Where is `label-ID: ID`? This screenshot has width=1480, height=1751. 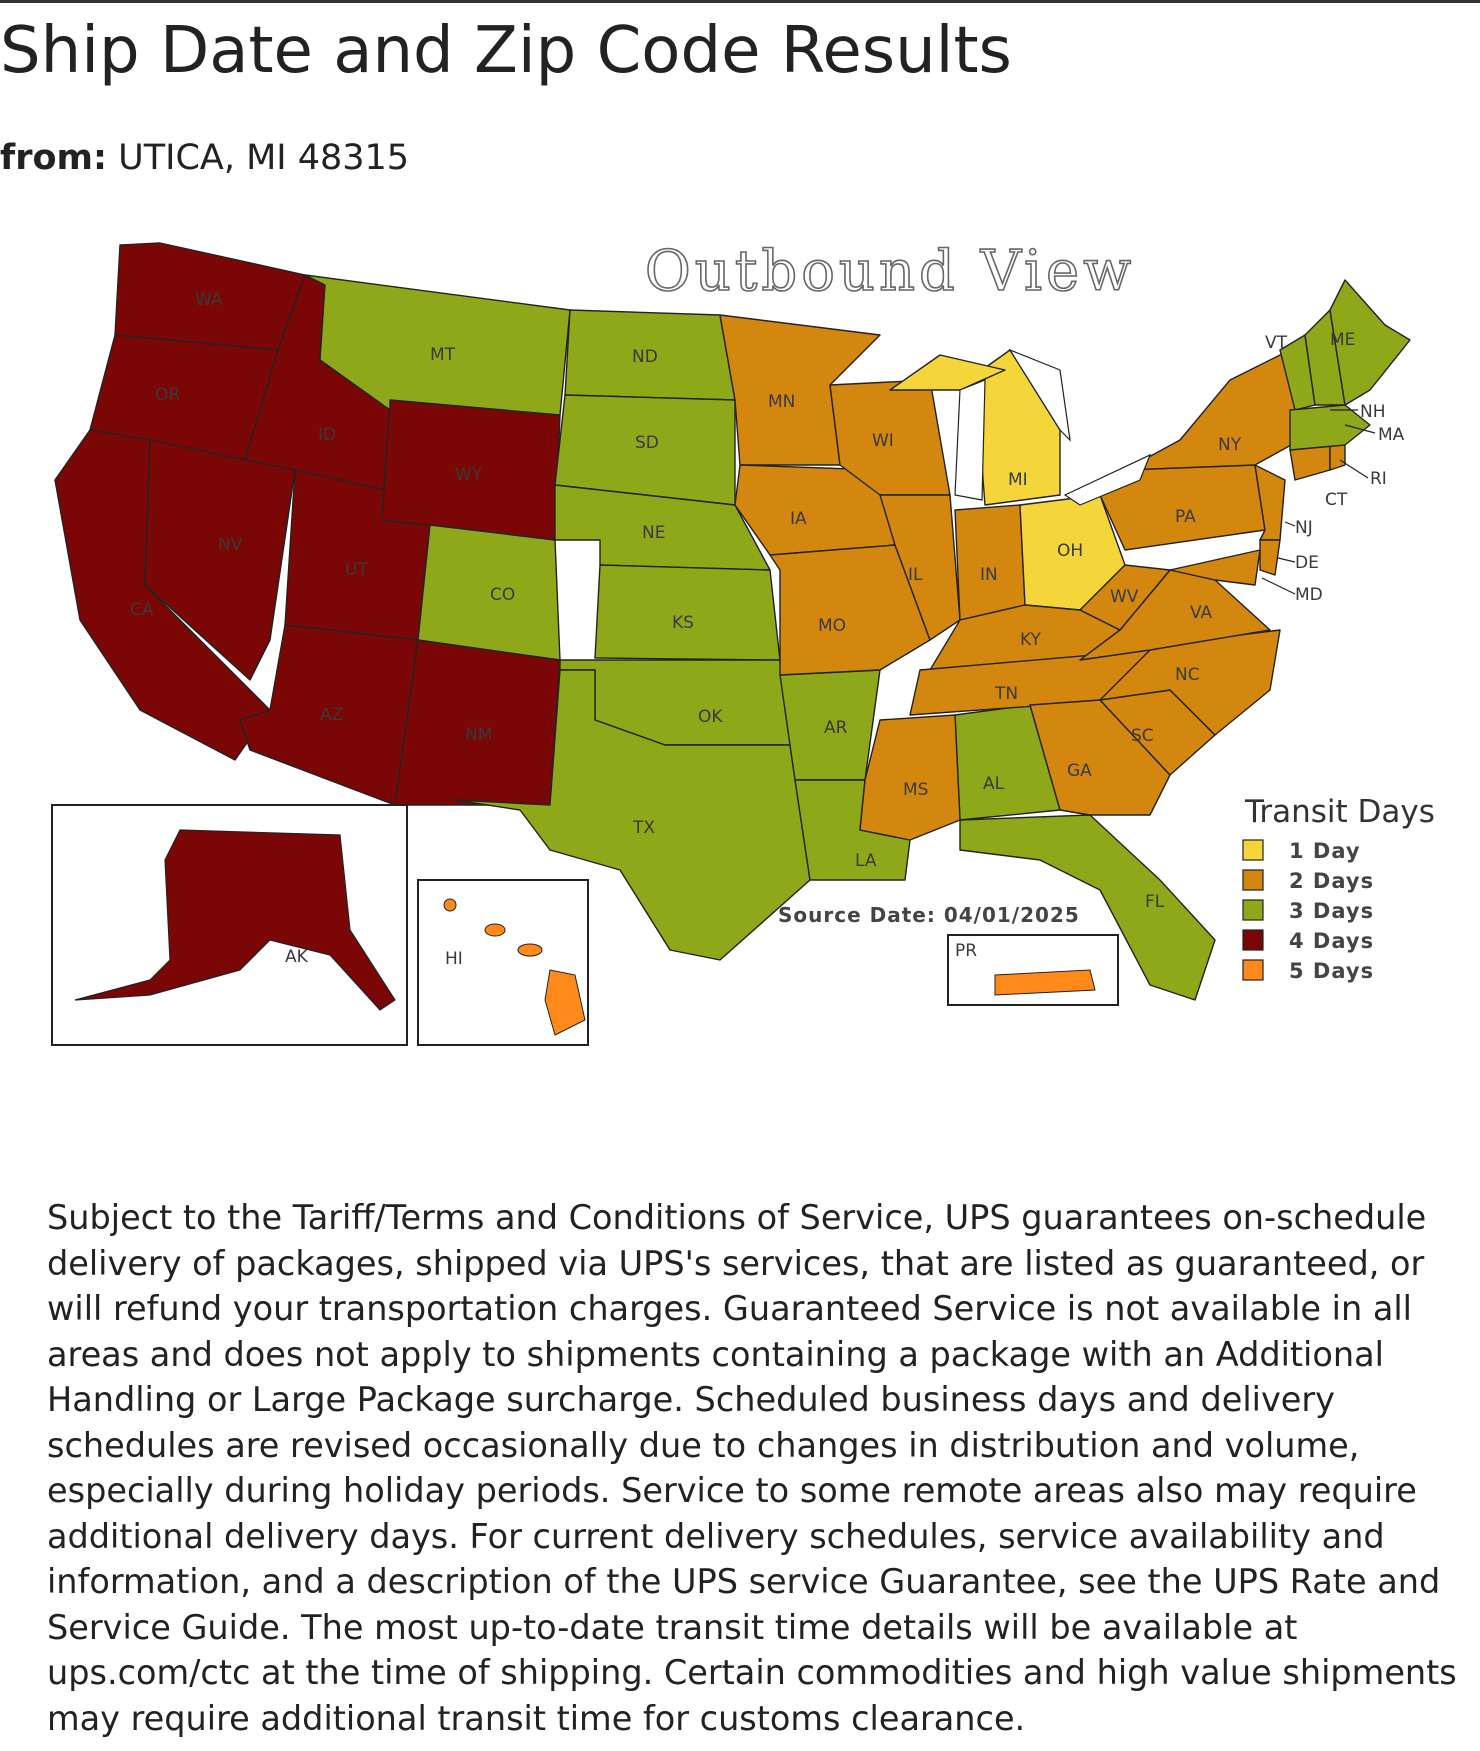 label-ID: ID is located at coordinates (327, 435).